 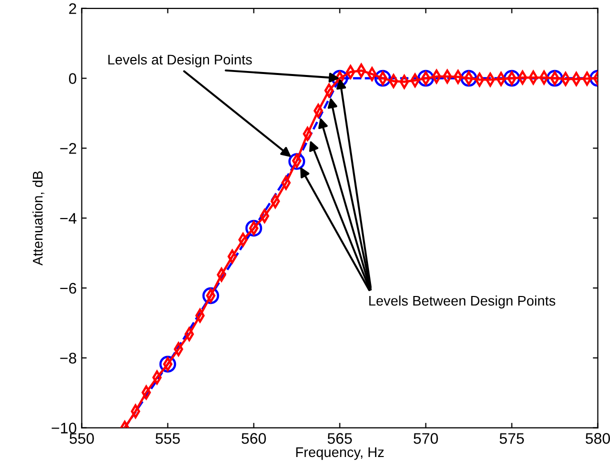 I want to click on x-tick-label: 580, so click(x=598, y=438).